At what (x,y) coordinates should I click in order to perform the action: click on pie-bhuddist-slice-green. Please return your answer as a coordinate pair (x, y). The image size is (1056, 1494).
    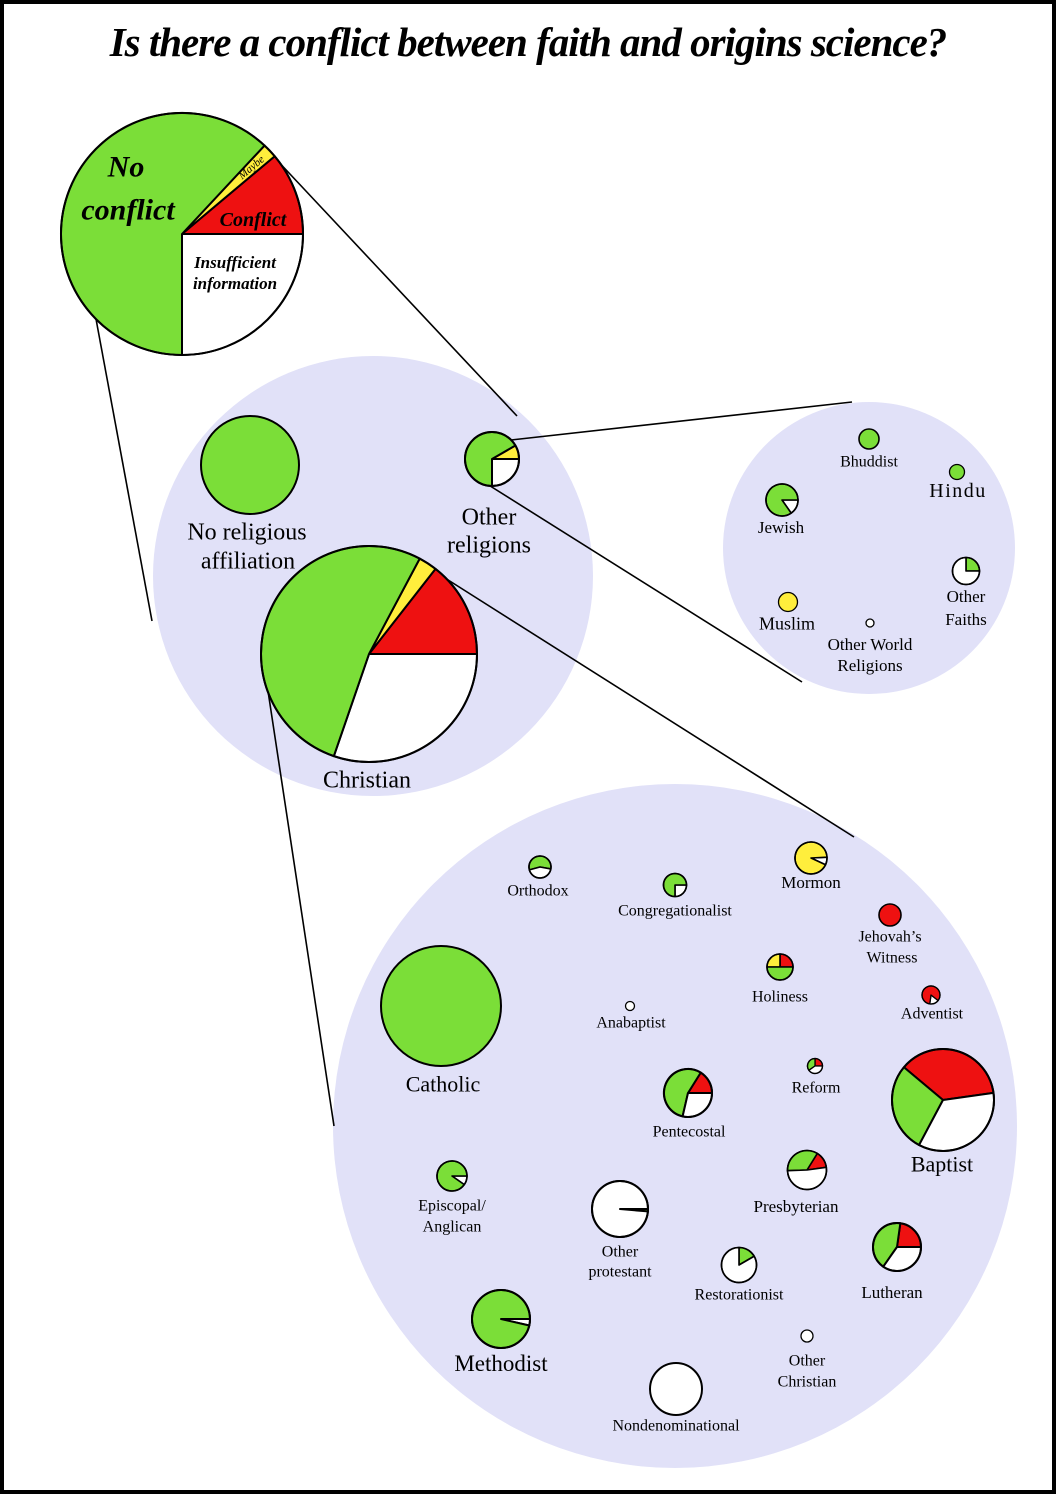
    Looking at the image, I should click on (869, 439).